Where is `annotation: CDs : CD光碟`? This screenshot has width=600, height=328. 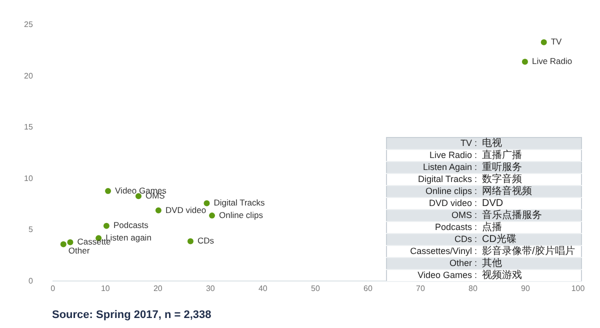 annotation: CDs : CD光碟 is located at coordinates (484, 240).